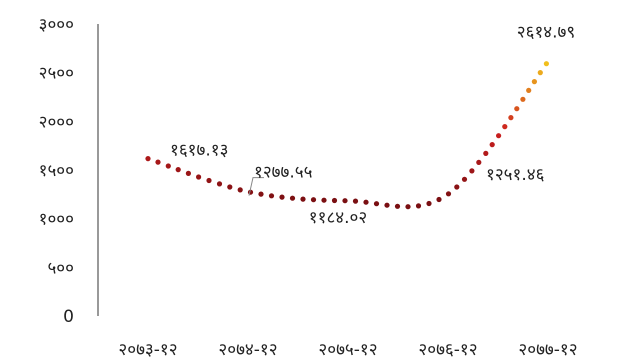 This screenshot has height=362, width=638. Describe the element at coordinates (546, 32) in the screenshot. I see `data-label: २६१४.७९` at that location.